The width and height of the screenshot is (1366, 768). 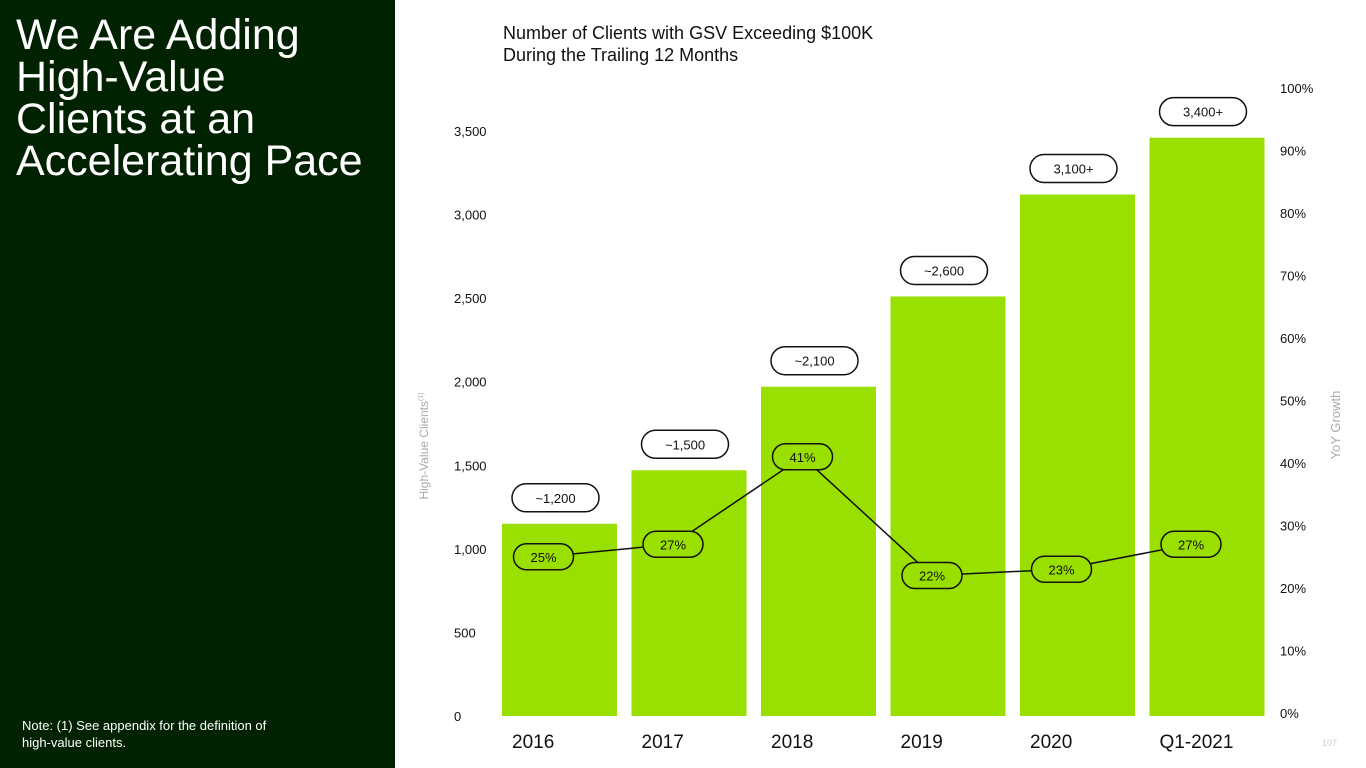 I want to click on left-axis-tick-label: 2,500, so click(x=470, y=298).